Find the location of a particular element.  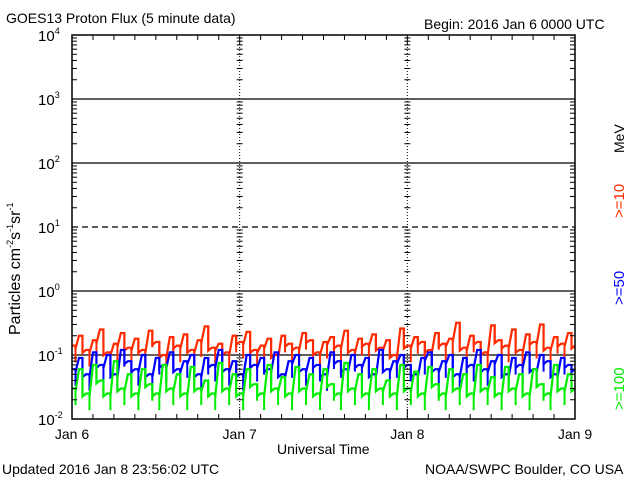

legend-ge100: >=100 is located at coordinates (619, 388).